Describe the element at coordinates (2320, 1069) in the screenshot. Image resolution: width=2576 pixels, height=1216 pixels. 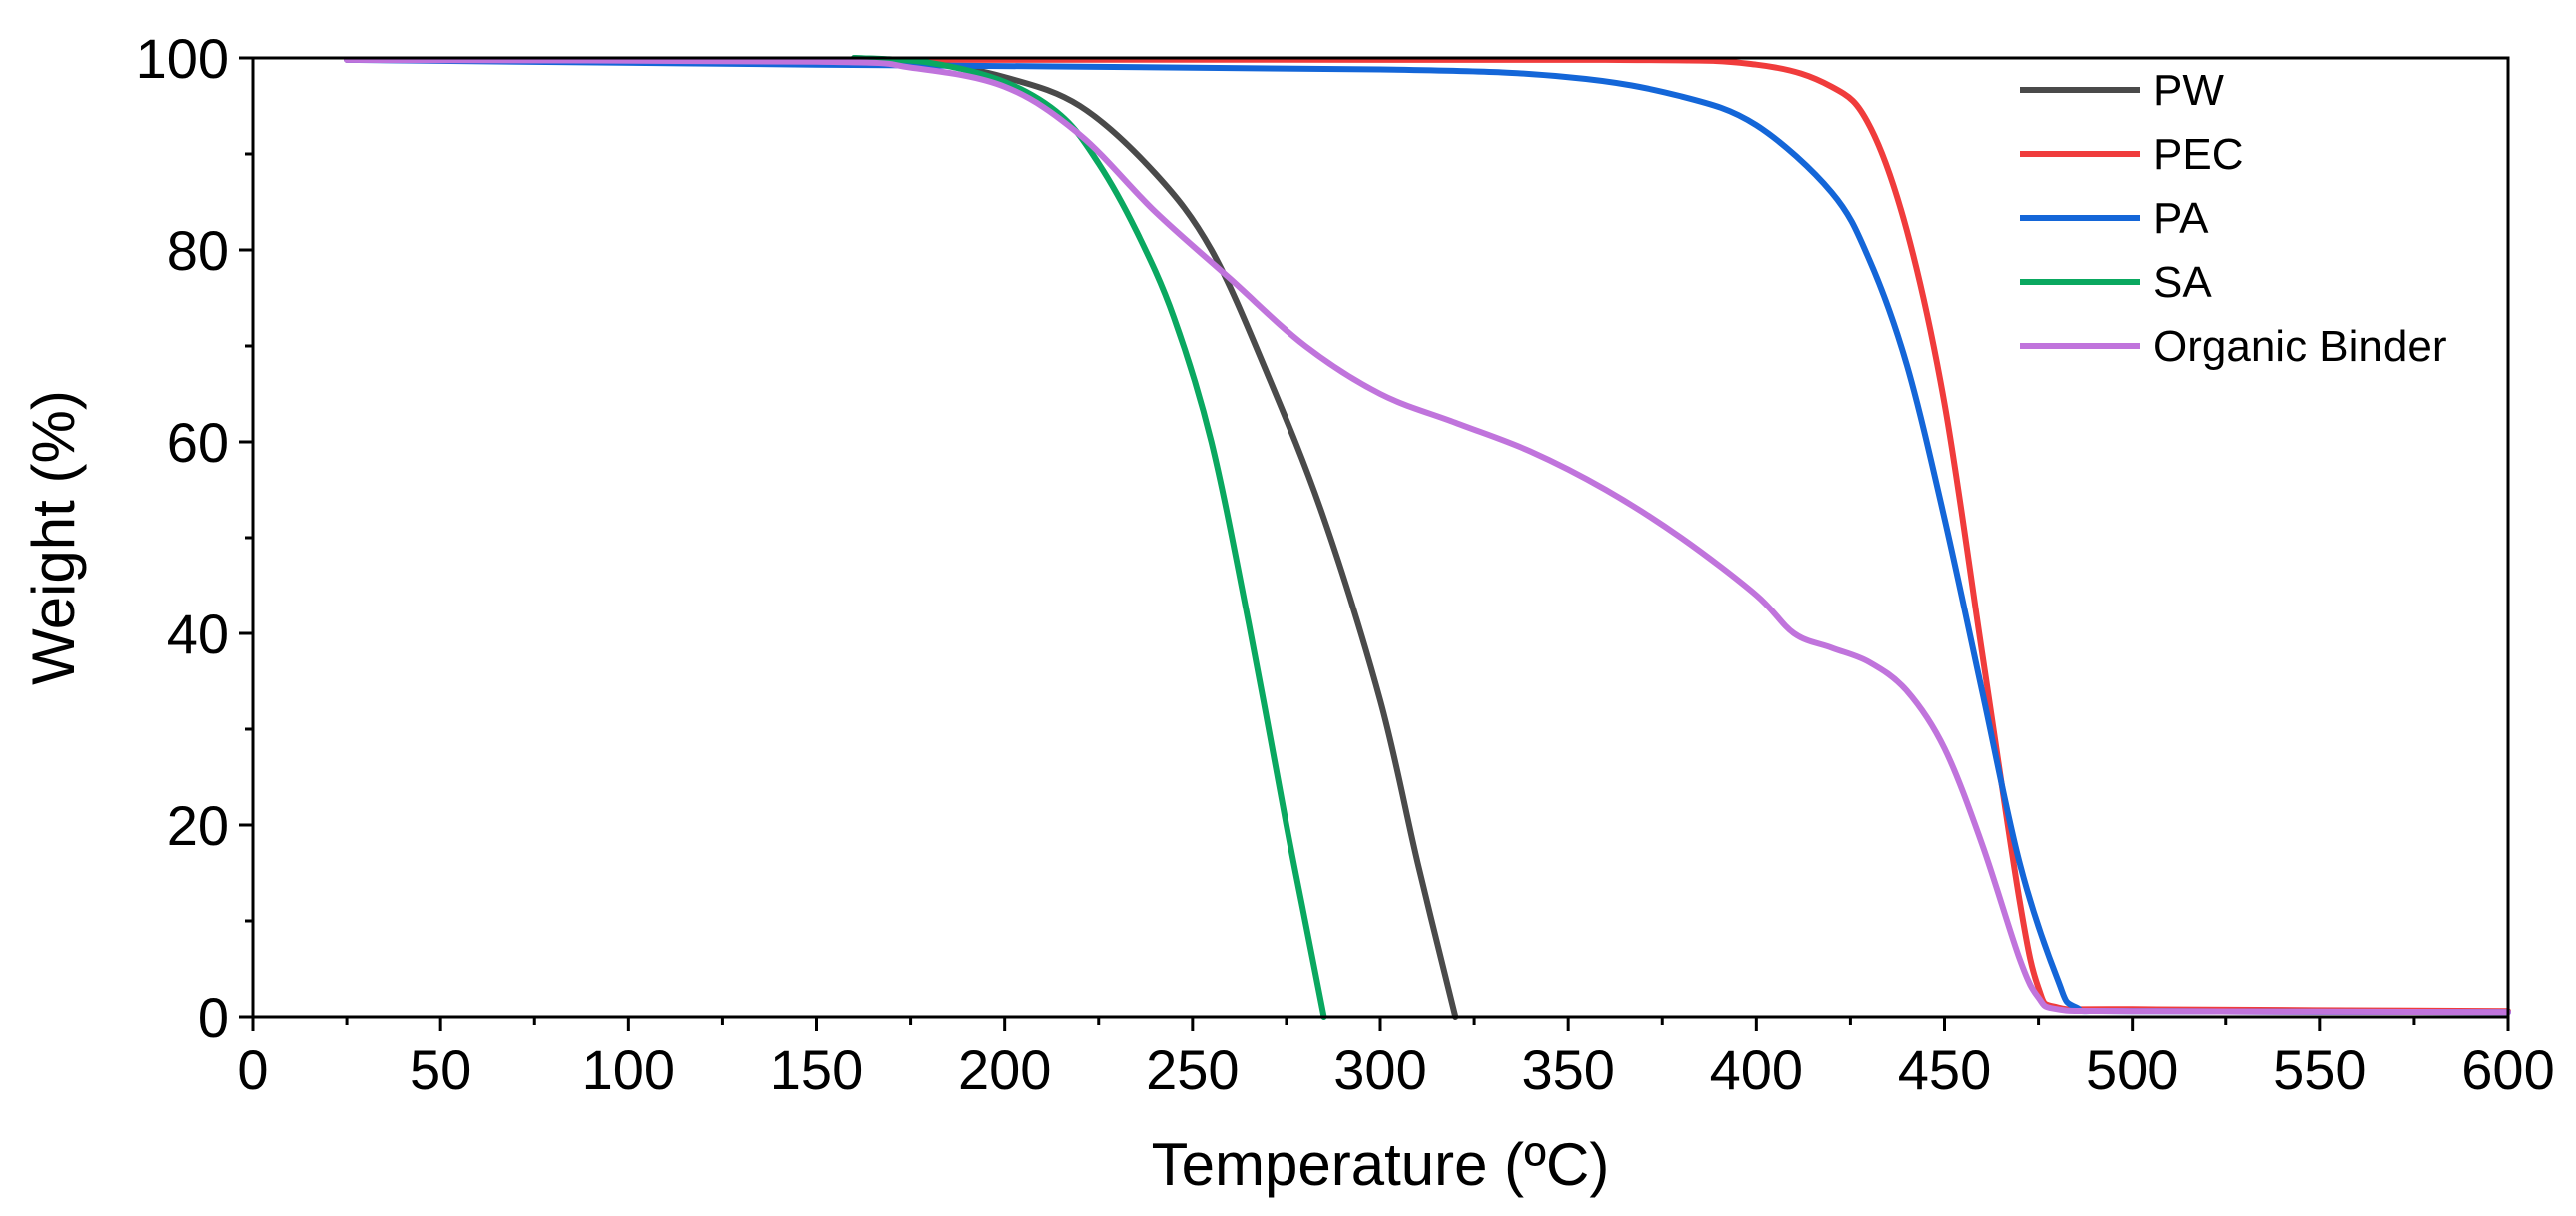
I see `x-tick-label: 550` at that location.